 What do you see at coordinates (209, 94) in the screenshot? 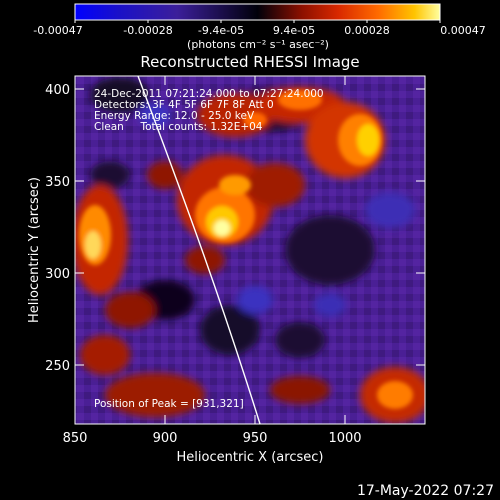
I see `info-line-time-range: 24-Dec-2011 07:21:24.000 to 07:27:24.000` at bounding box center [209, 94].